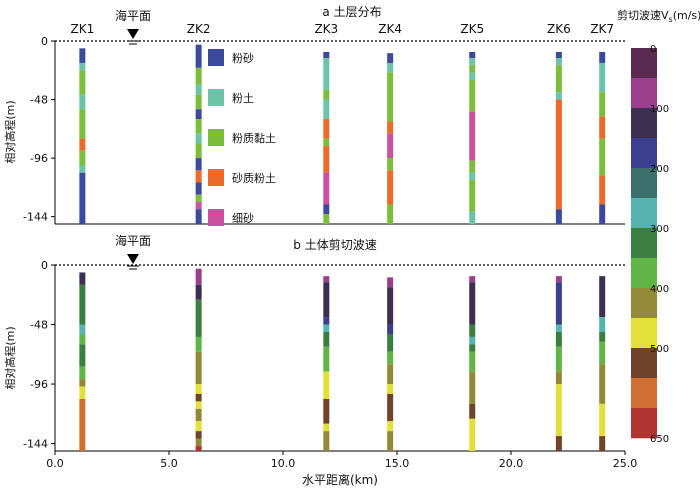 Image resolution: width=700 pixels, height=489 pixels. What do you see at coordinates (169, 463) in the screenshot?
I see `x-tick-label: 5.0` at bounding box center [169, 463].